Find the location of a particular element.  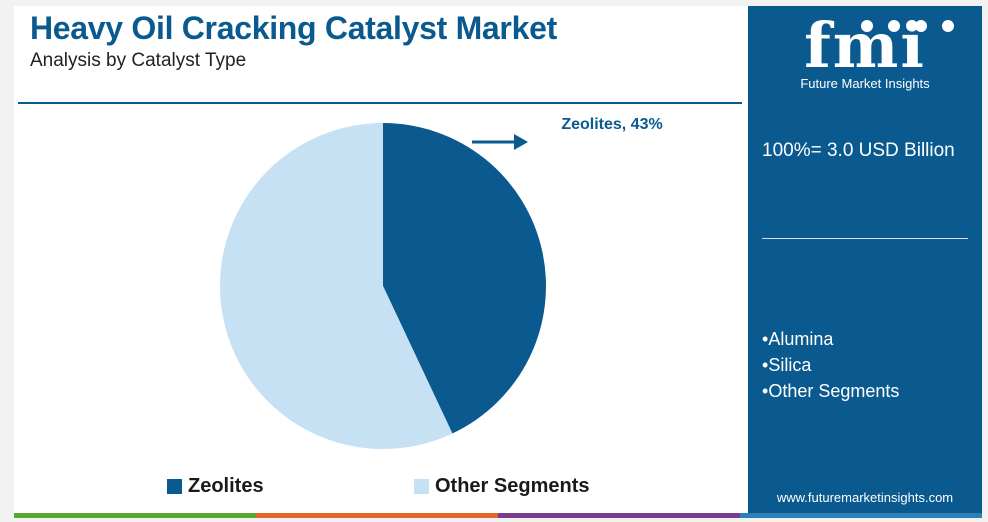

pie-slice-zeolites is located at coordinates (464, 278).